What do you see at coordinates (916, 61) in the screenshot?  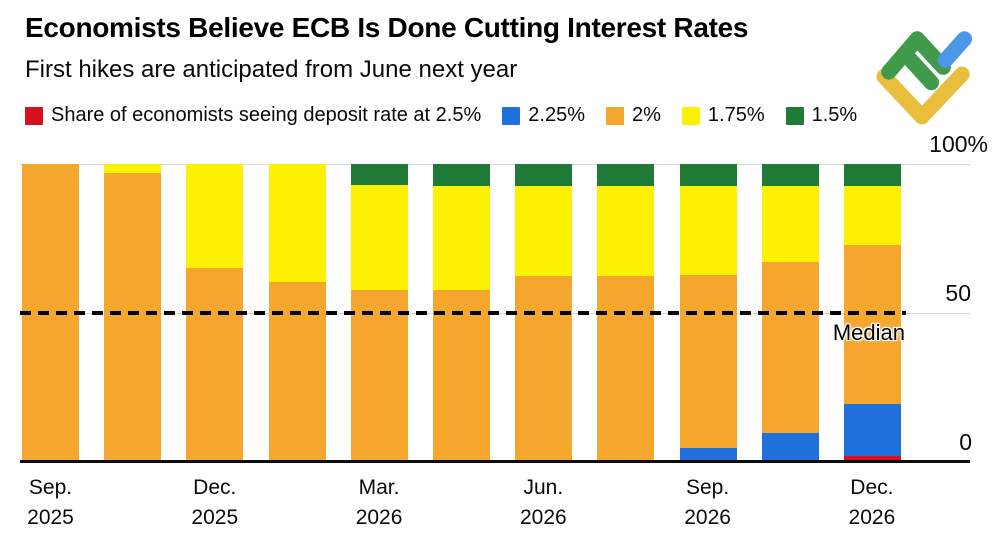 I see `logo-green-mark` at bounding box center [916, 61].